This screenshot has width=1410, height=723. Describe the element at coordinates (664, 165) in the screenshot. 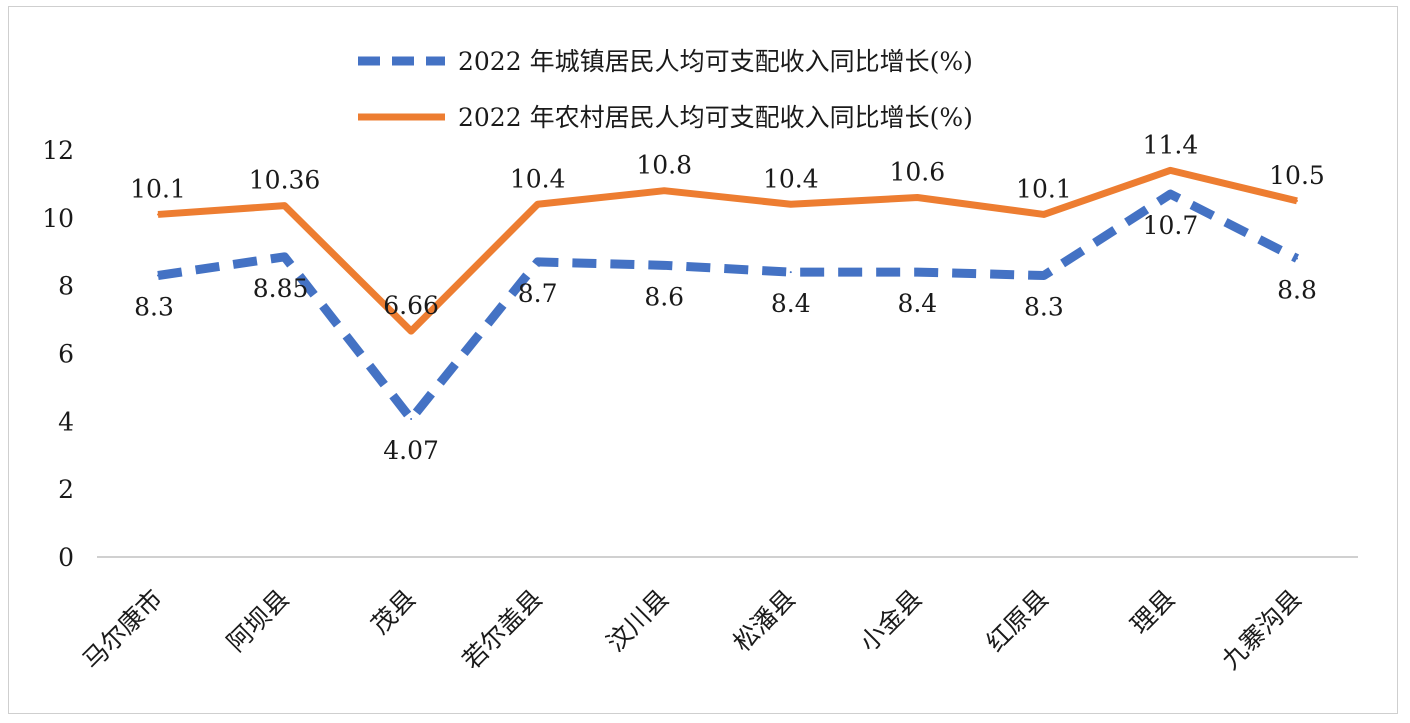

I see `data-label-rural: 10.8` at that location.